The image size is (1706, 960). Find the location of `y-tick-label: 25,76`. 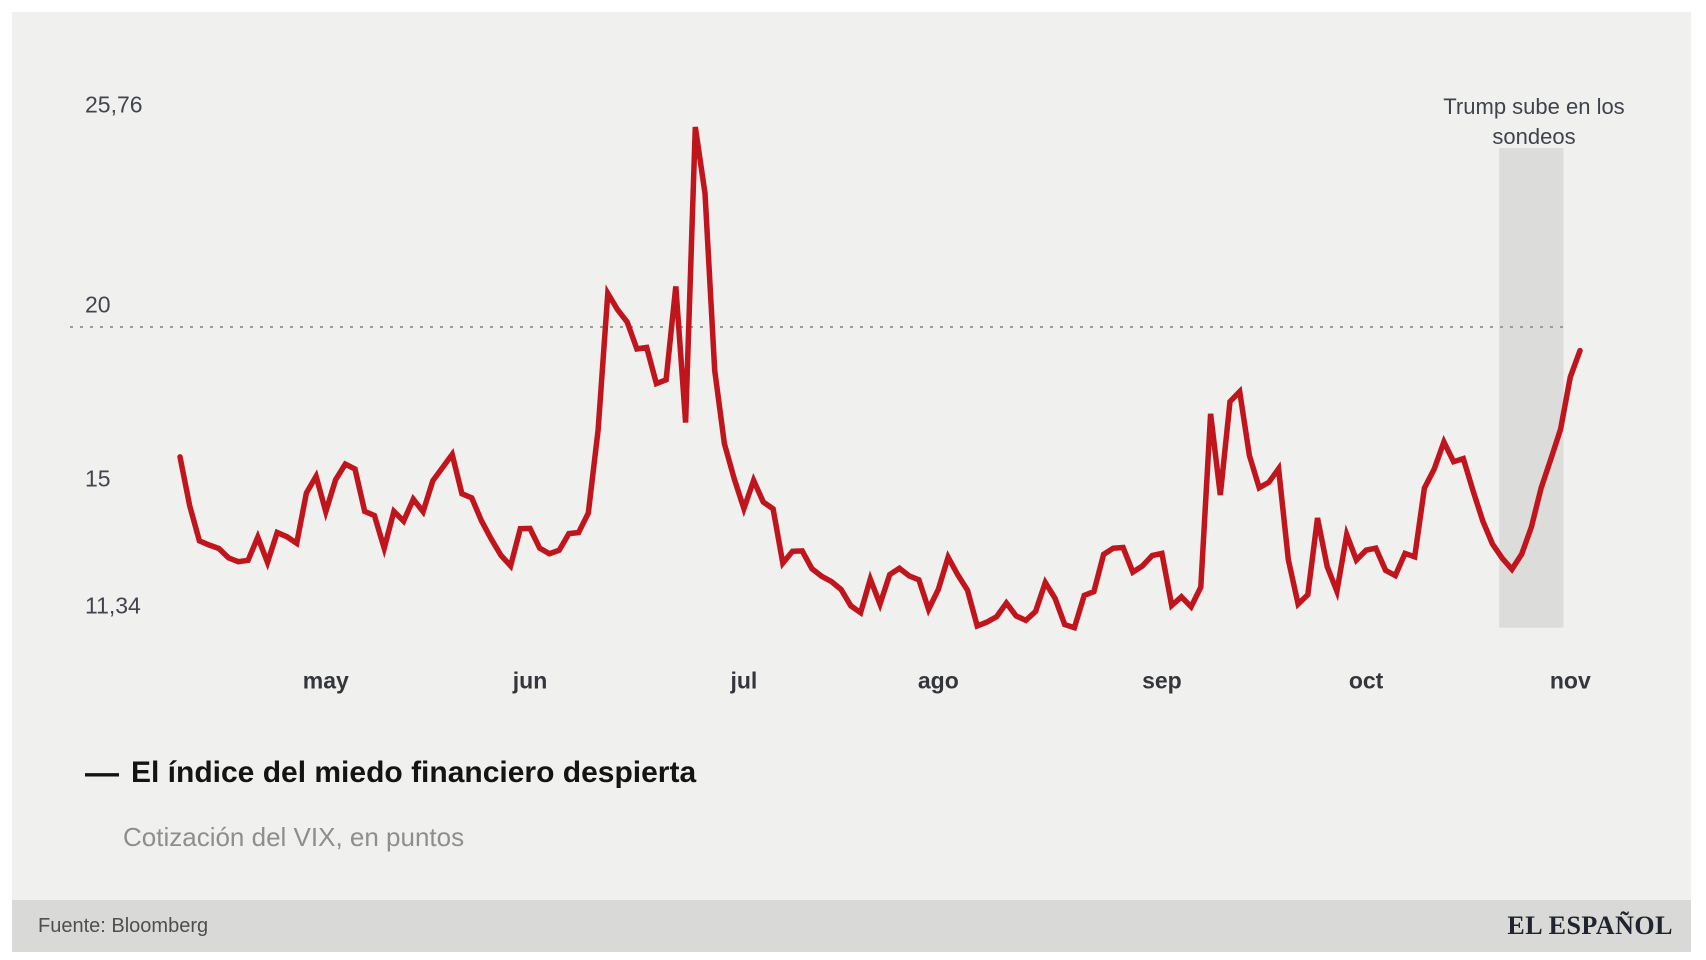

y-tick-label: 25,76 is located at coordinates (114, 104).